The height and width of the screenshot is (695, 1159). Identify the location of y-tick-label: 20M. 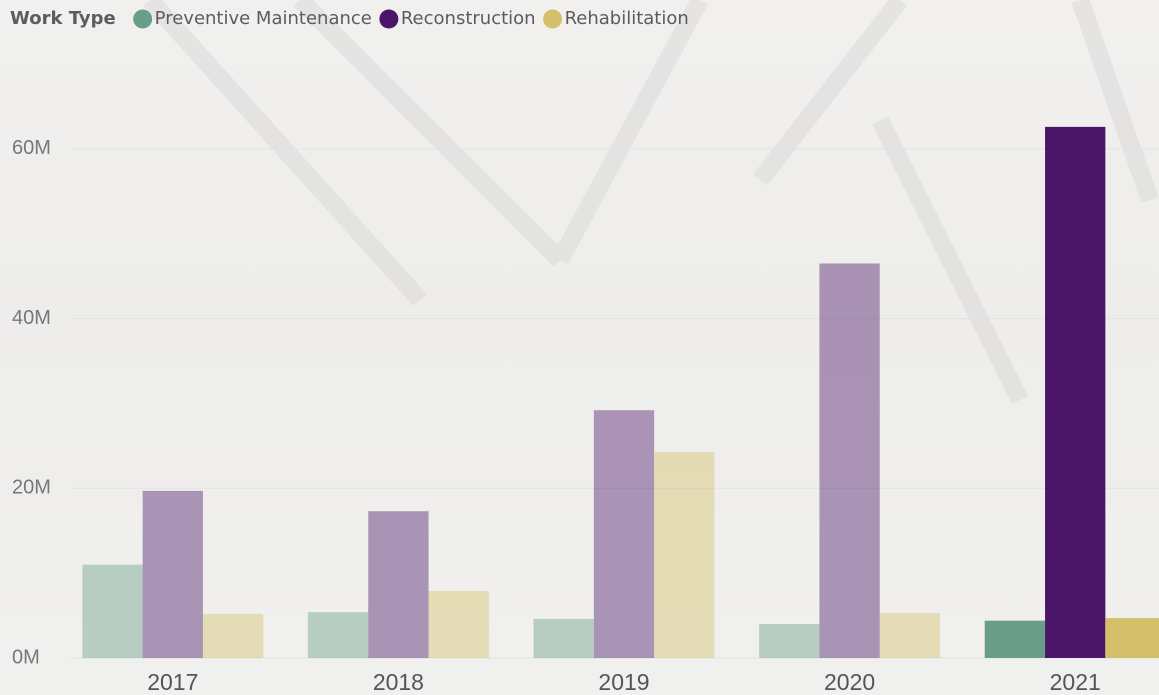
(31, 488).